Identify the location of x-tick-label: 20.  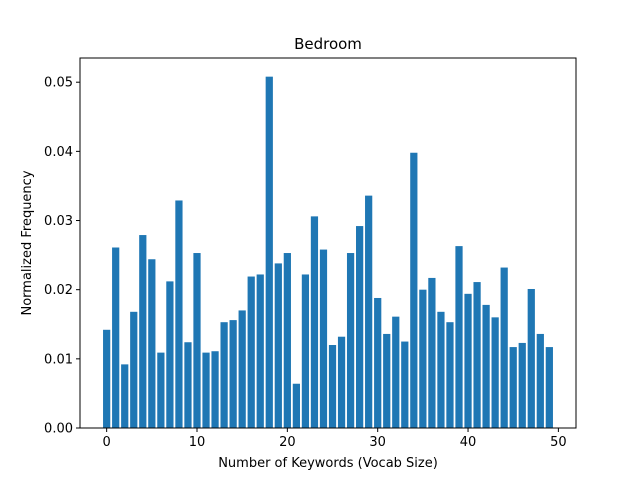
(287, 442).